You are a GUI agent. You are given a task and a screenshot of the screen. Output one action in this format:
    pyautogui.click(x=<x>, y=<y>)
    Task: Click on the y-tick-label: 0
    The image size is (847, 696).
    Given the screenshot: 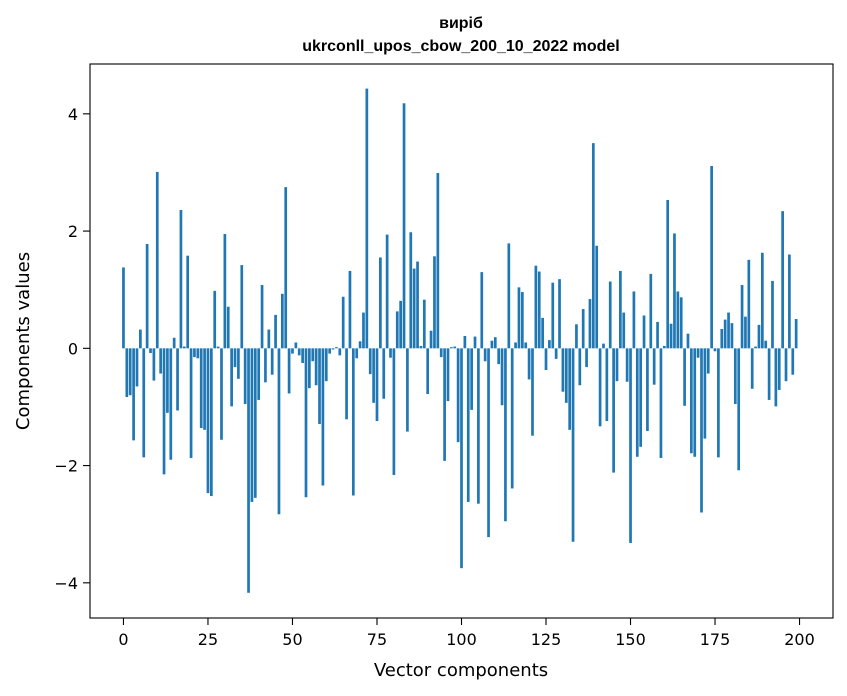 What is the action you would take?
    pyautogui.click(x=73, y=348)
    